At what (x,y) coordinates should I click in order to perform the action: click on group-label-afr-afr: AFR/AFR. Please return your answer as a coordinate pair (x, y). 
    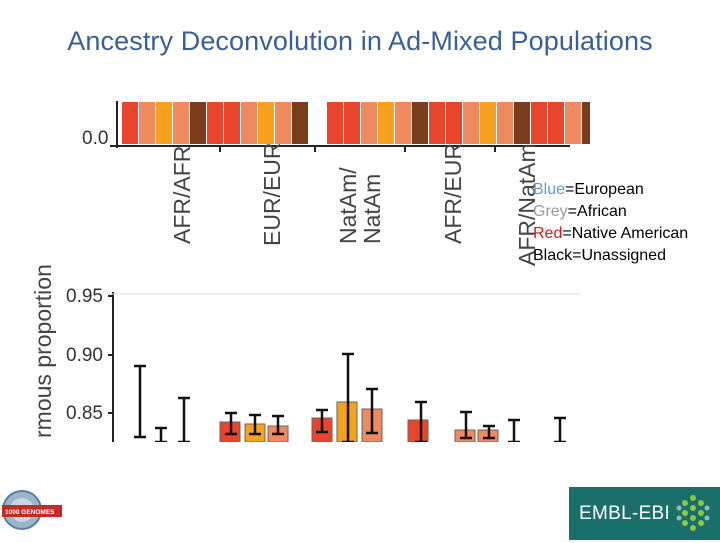
    Looking at the image, I should click on (182, 194).